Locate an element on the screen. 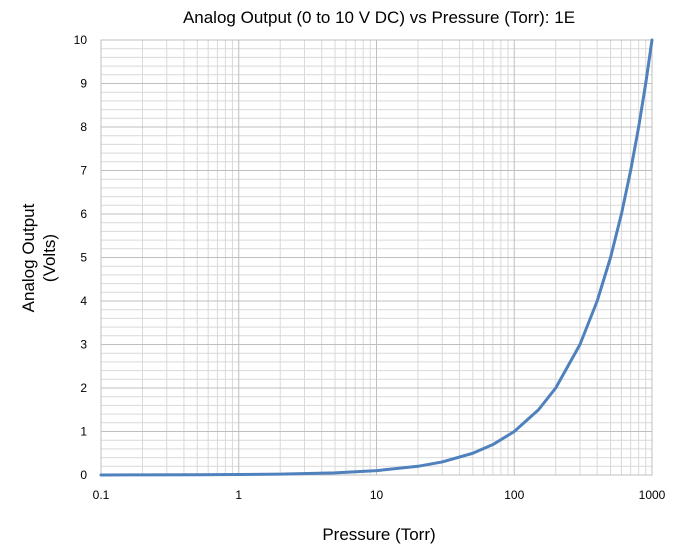  x-axis-label: Pressure (Torr) is located at coordinates (378, 534).